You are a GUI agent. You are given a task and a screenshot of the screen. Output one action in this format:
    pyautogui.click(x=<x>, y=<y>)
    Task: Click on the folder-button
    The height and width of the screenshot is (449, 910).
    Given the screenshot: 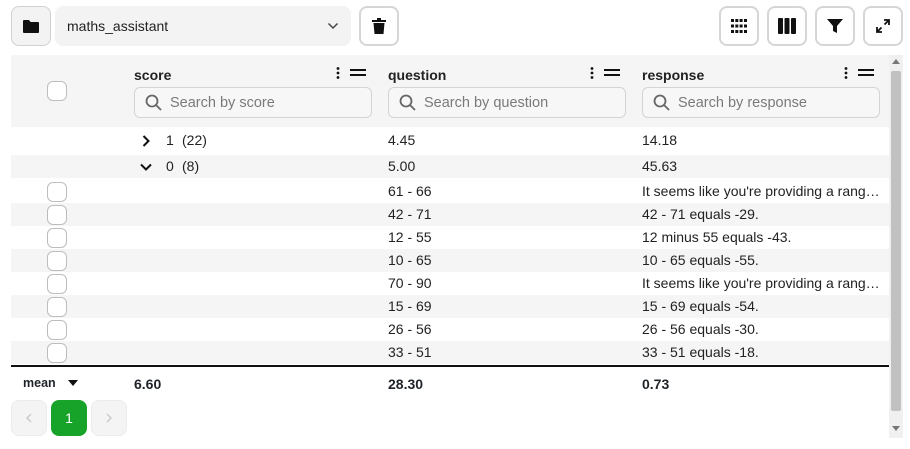 What is the action you would take?
    pyautogui.click(x=31, y=26)
    